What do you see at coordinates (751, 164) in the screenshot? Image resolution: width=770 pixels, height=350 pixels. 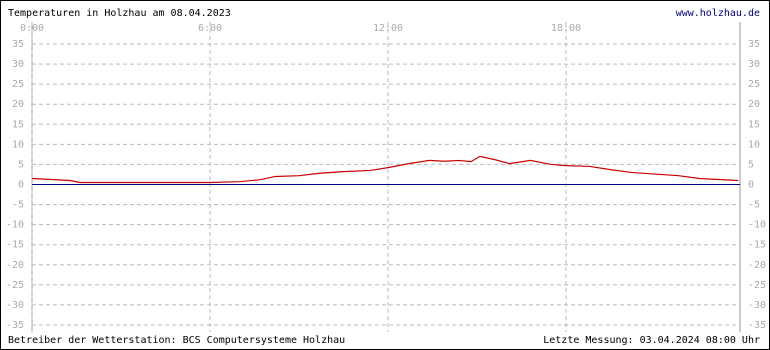 I see `y-tick-label-right: 5` at bounding box center [751, 164].